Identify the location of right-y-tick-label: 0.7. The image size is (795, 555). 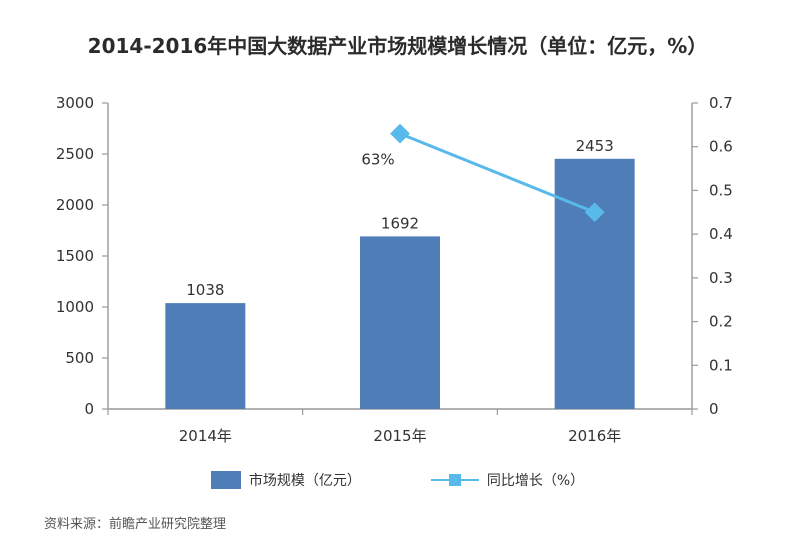
(721, 103).